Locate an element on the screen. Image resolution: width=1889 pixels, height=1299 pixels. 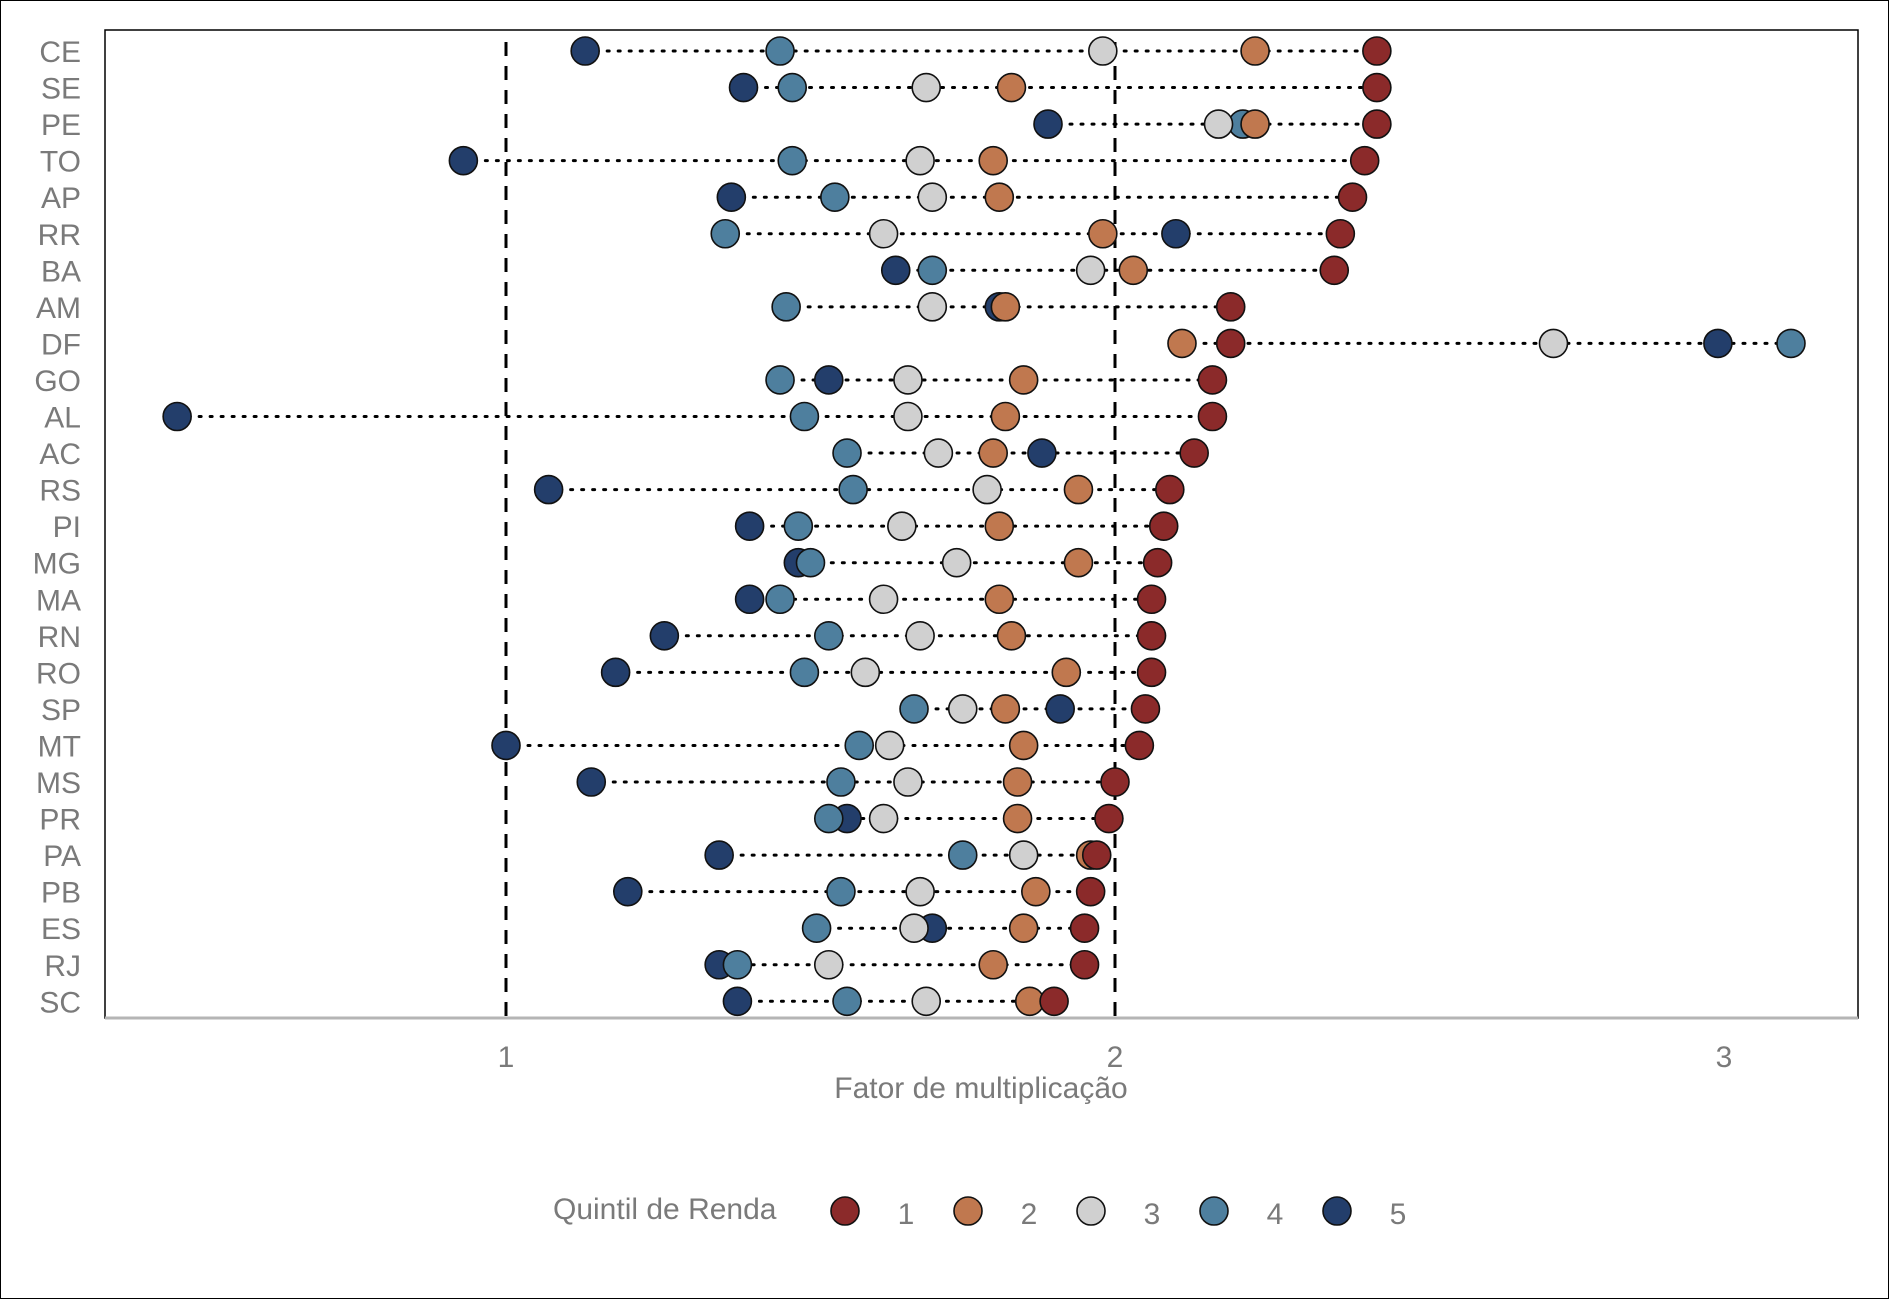
row-se is located at coordinates (1060, 87).